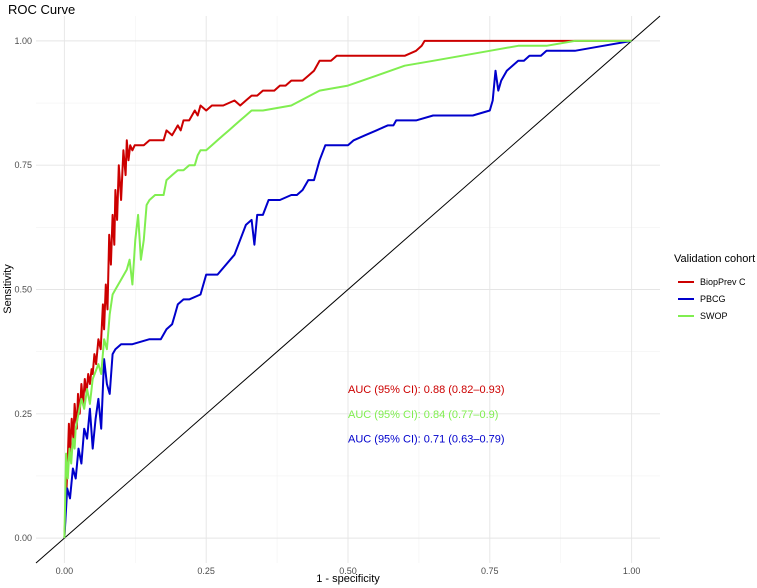 The width and height of the screenshot is (757, 588). Describe the element at coordinates (723, 282) in the screenshot. I see `legend-label: BiopPrev C` at that location.